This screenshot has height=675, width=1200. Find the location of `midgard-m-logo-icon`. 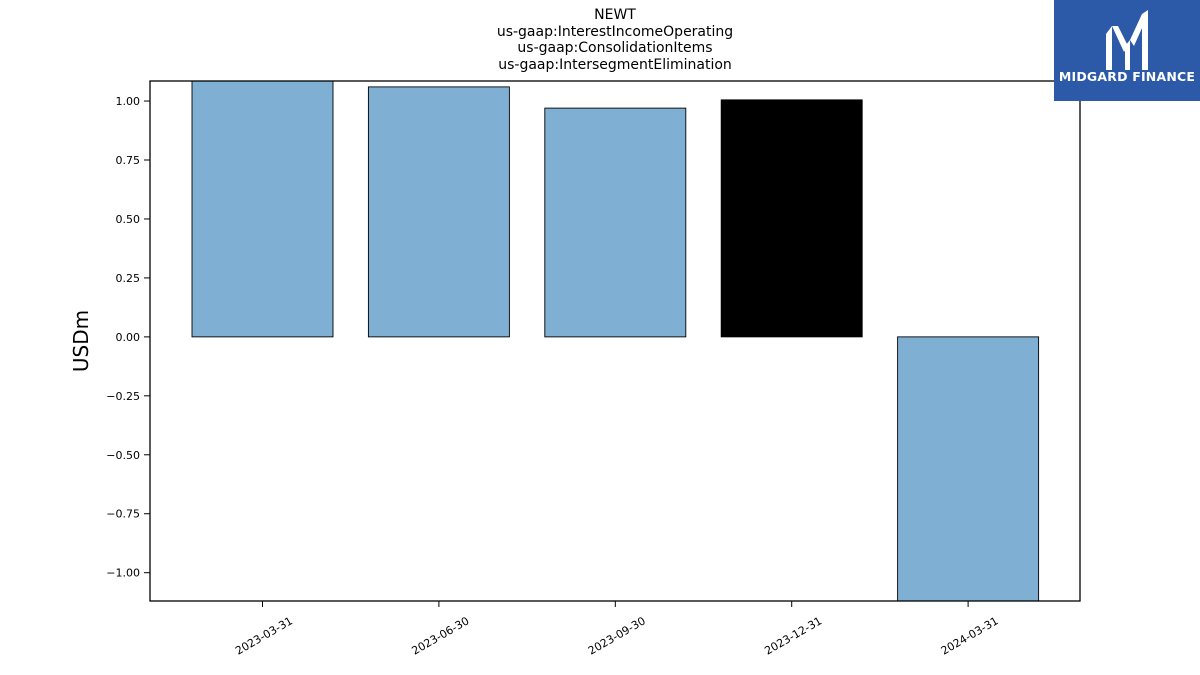

midgard-m-logo-icon is located at coordinates (1127, 40).